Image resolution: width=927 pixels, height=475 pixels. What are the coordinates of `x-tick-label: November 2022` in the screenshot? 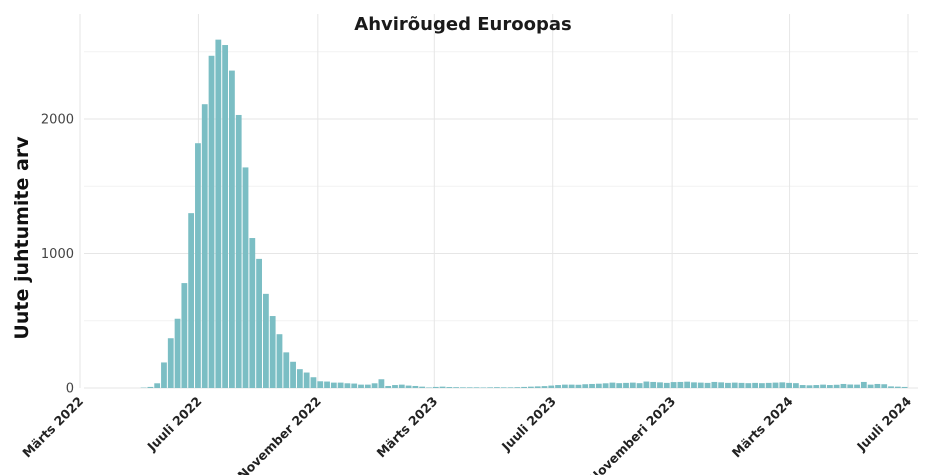 It's located at (279, 434).